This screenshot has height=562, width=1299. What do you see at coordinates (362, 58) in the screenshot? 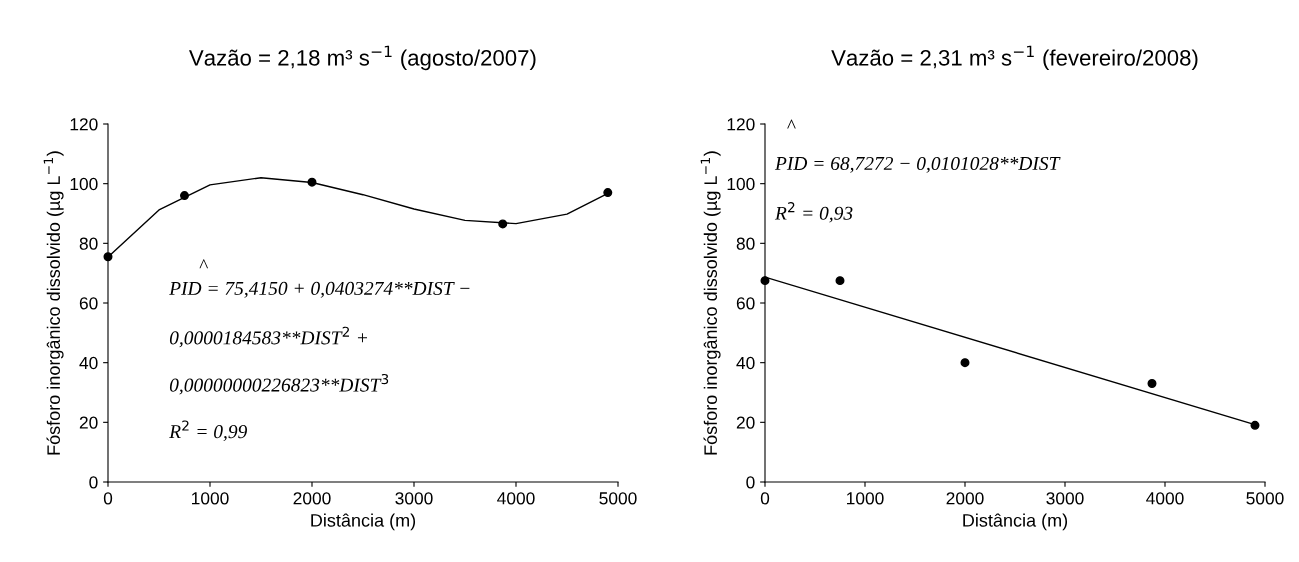
I see `chart-title: Vazão = 2,18 m³ s$^{−1}$ (agosto/2007)` at bounding box center [362, 58].